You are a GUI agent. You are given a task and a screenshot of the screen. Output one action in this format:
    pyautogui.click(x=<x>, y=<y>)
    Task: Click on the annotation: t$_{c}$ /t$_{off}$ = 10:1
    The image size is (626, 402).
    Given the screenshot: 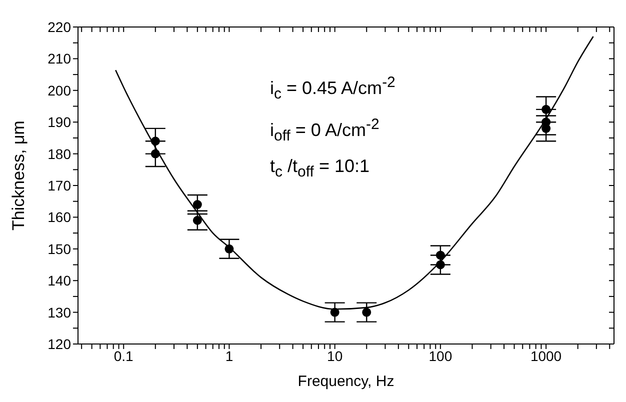 What is the action you would take?
    pyautogui.click(x=320, y=169)
    